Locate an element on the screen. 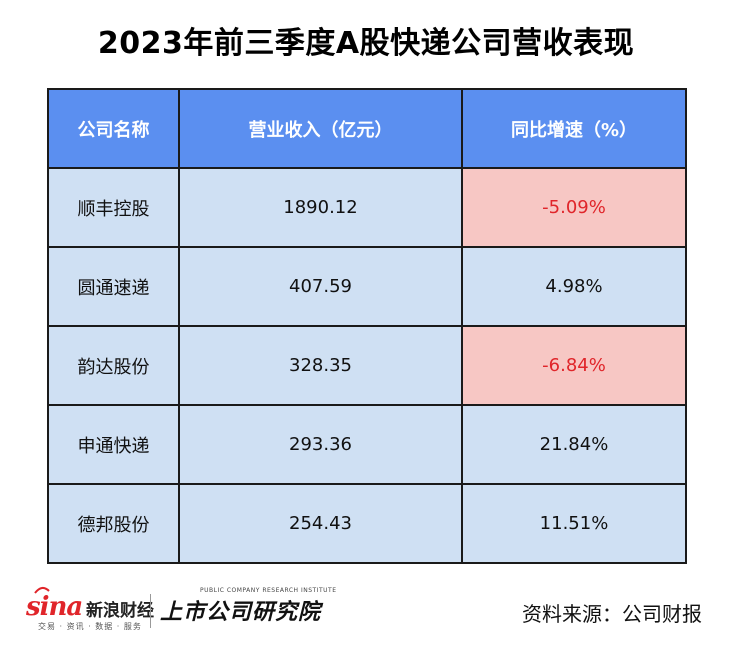 This screenshot has height=667, width=732. growth-cell: -6.84% is located at coordinates (574, 365).